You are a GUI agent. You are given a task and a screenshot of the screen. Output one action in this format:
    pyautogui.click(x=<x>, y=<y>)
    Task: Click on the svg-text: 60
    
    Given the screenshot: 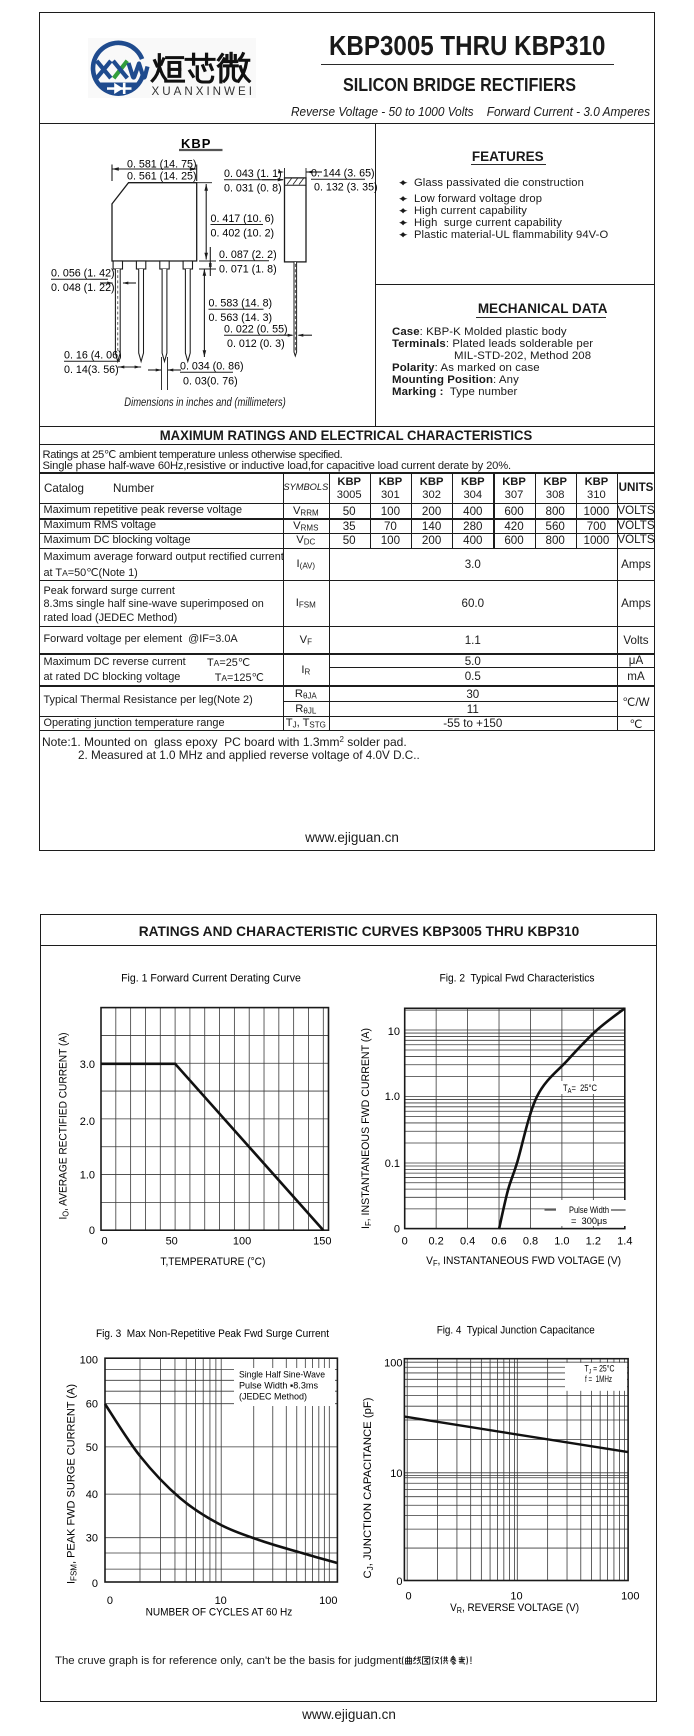 What is the action you would take?
    pyautogui.click(x=92, y=1405)
    